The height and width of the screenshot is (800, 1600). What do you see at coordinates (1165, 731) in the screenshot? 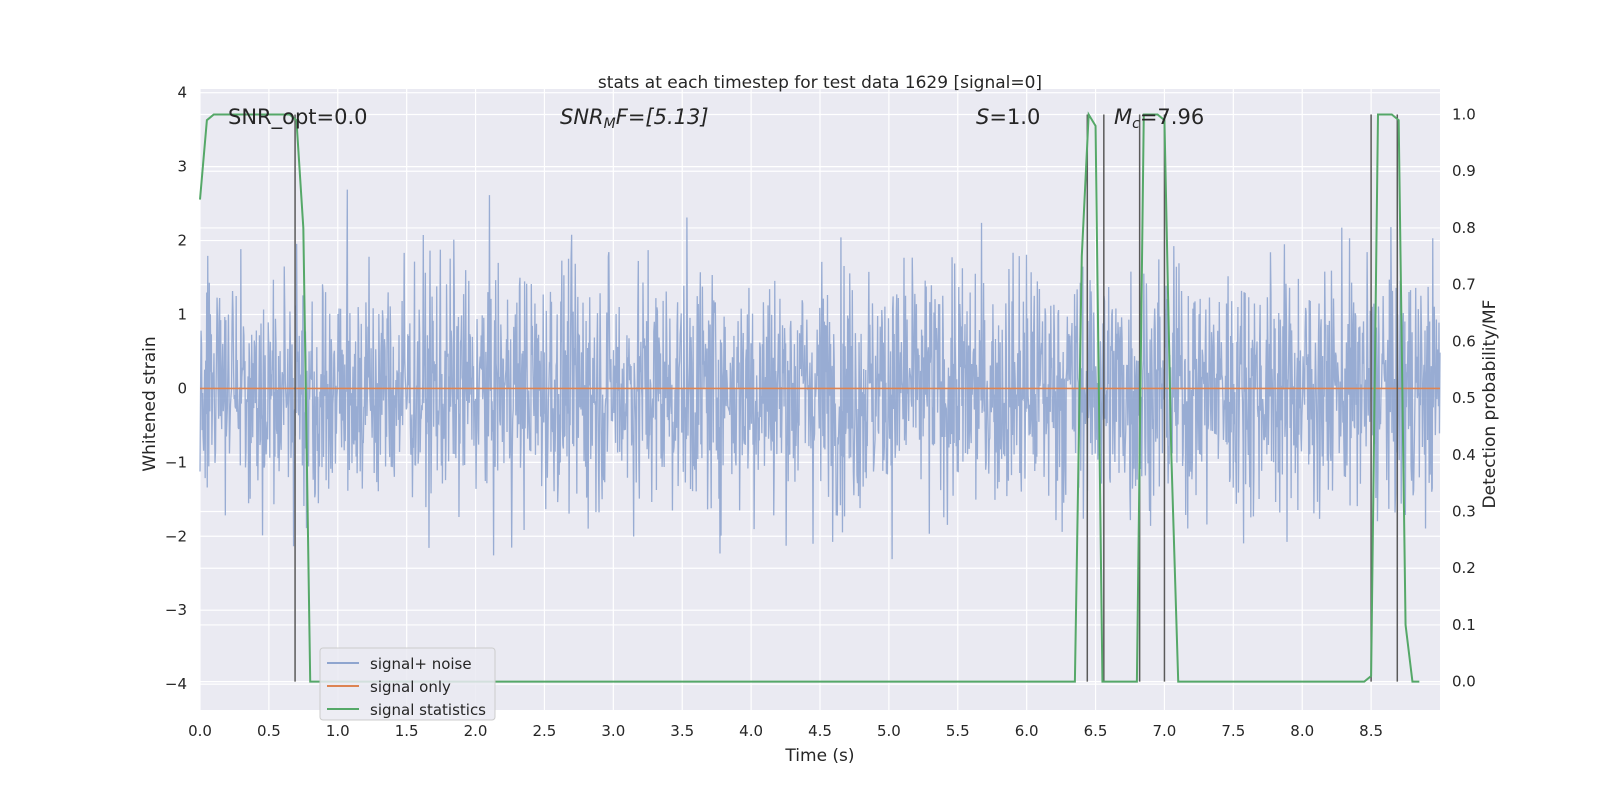
I see `x-tick-label: 7.0` at bounding box center [1165, 731].